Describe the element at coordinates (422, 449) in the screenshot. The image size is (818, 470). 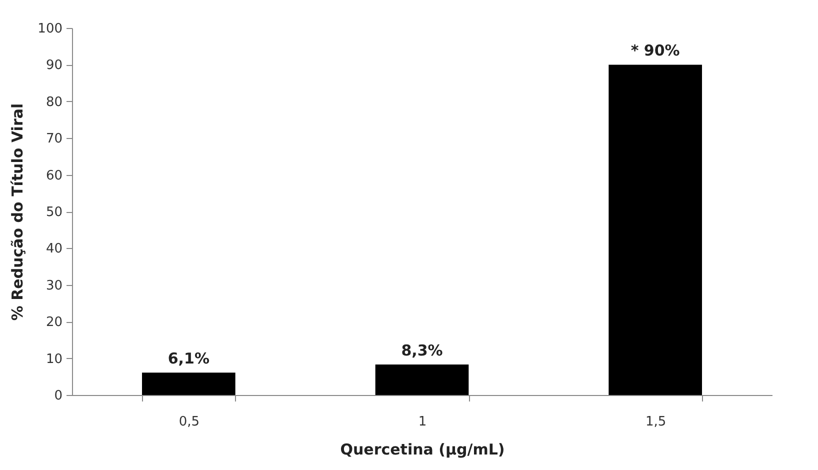
I see `x-axis-title: Quercetina (µg/mL)` at that location.